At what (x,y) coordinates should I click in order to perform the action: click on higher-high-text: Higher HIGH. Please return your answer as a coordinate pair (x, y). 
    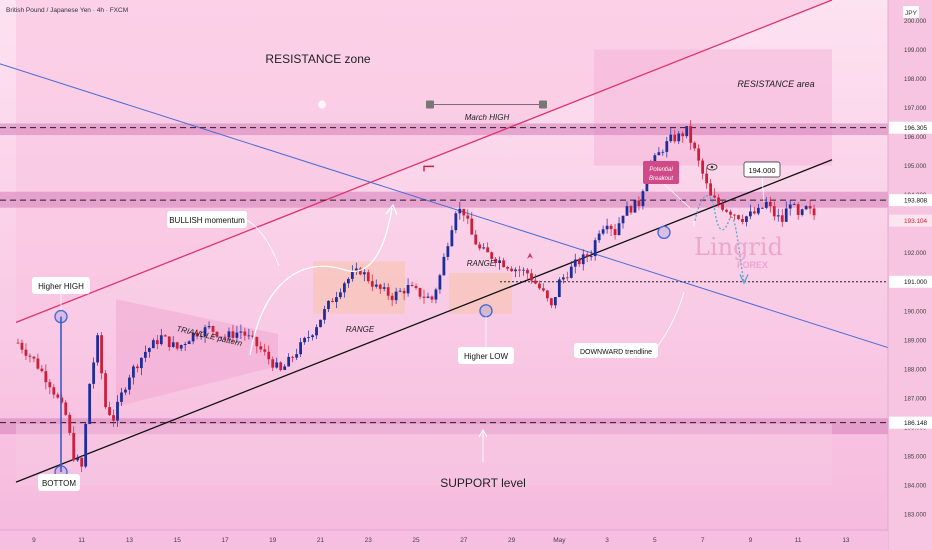
    Looking at the image, I should click on (61, 286).